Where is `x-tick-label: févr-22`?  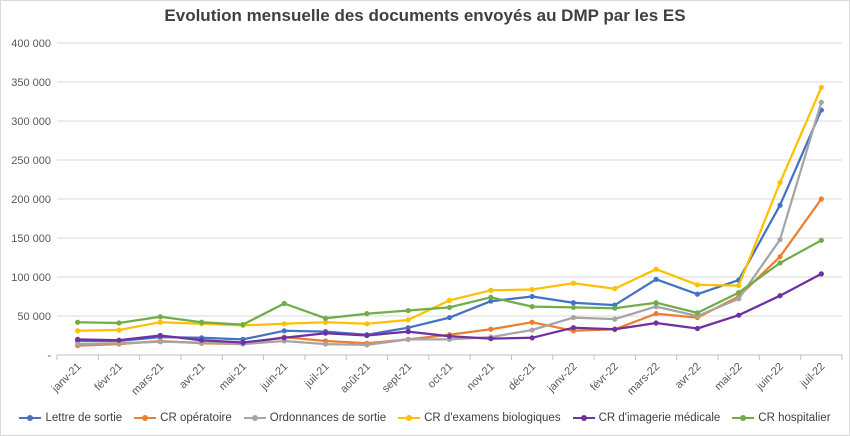
x-tick-label: févr-22 is located at coordinates (604, 377).